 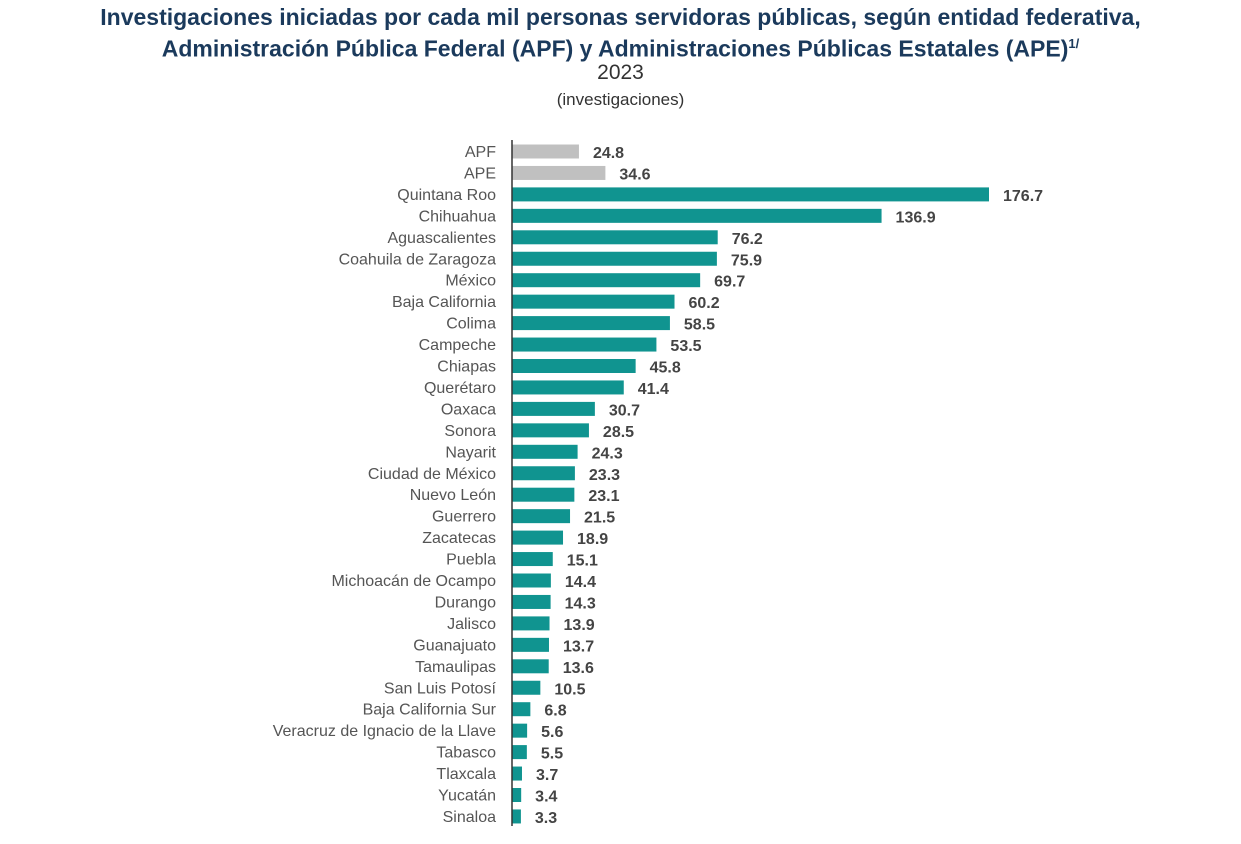 I want to click on category-label: Puebla, so click(x=471, y=560).